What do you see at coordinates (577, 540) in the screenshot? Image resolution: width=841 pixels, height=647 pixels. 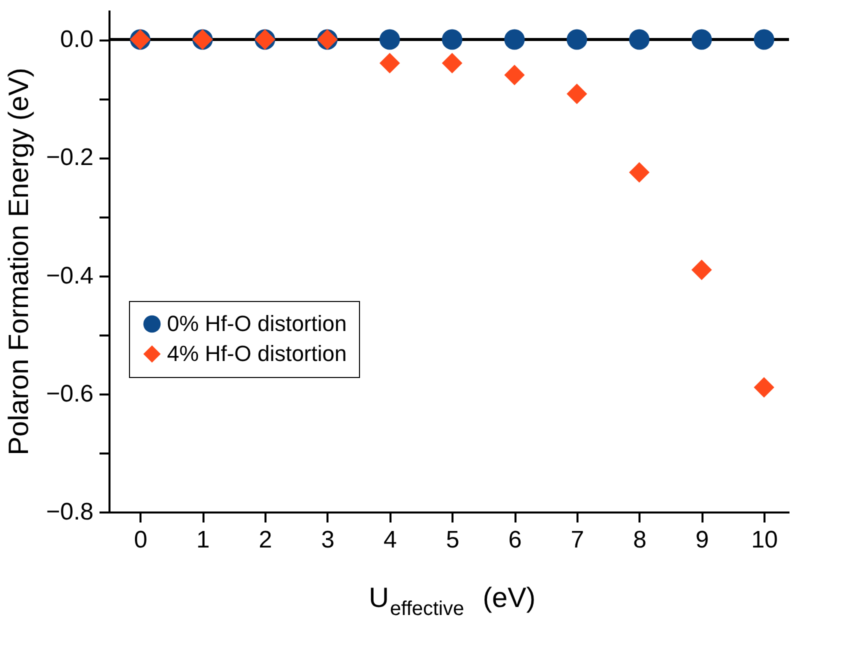 I see `x-tick-label: 7` at bounding box center [577, 540].